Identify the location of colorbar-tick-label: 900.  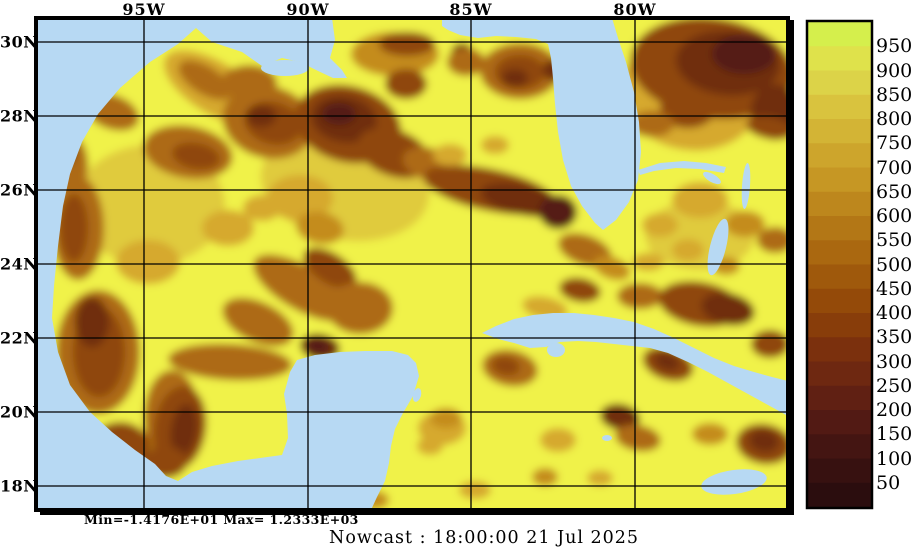
(894, 70).